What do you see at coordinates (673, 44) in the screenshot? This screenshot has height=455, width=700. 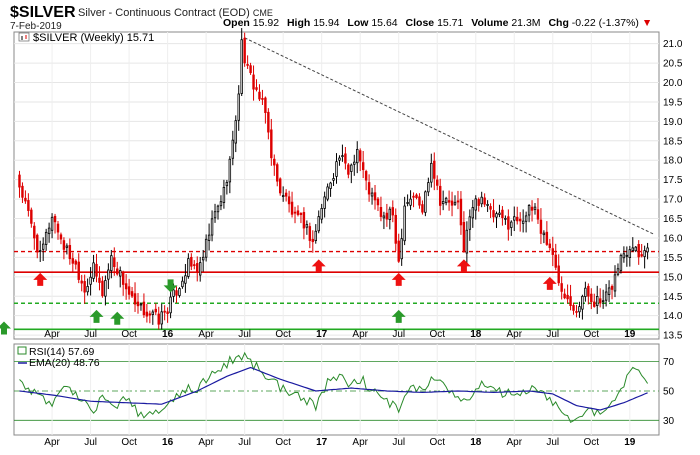 I see `price-y-tick: 21.0` at bounding box center [673, 44].